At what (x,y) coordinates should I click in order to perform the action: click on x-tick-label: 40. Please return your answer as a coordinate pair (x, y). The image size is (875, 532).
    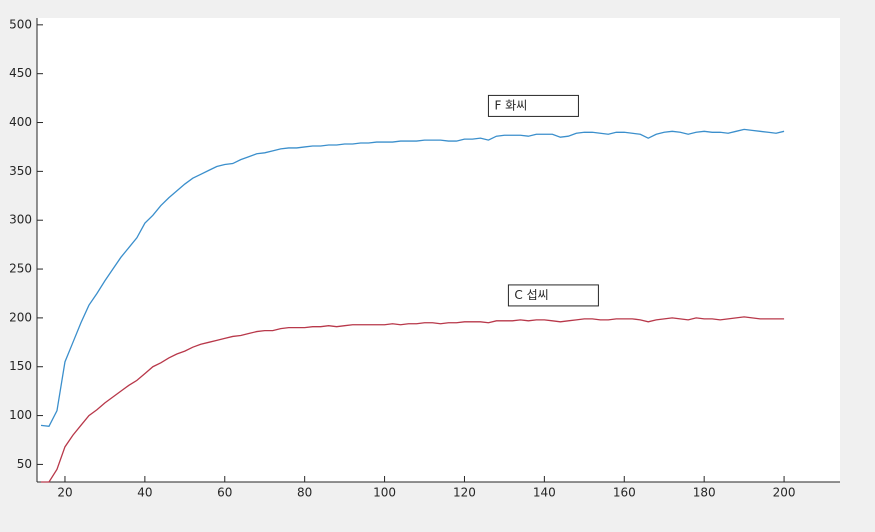
    Looking at the image, I should click on (144, 493).